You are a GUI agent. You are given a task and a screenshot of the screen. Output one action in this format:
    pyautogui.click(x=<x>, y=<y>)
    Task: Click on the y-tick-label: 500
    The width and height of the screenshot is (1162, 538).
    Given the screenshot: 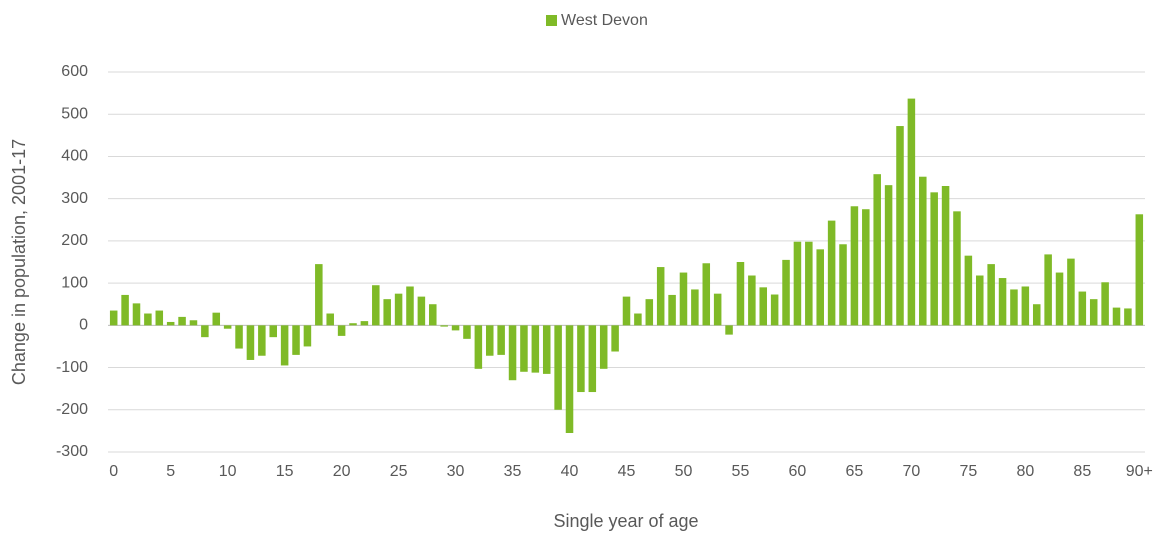 What is the action you would take?
    pyautogui.click(x=74, y=113)
    